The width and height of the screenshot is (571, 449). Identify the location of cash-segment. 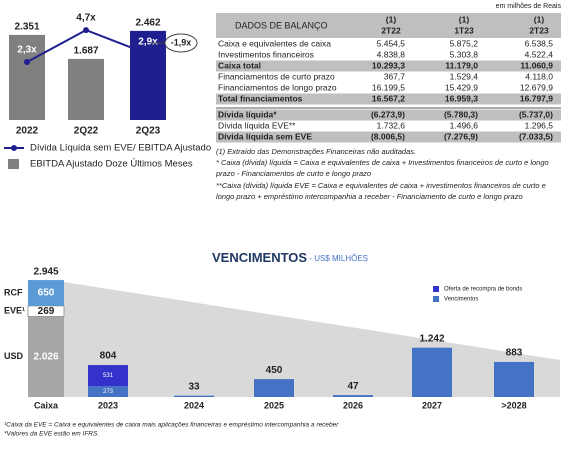
(46, 356).